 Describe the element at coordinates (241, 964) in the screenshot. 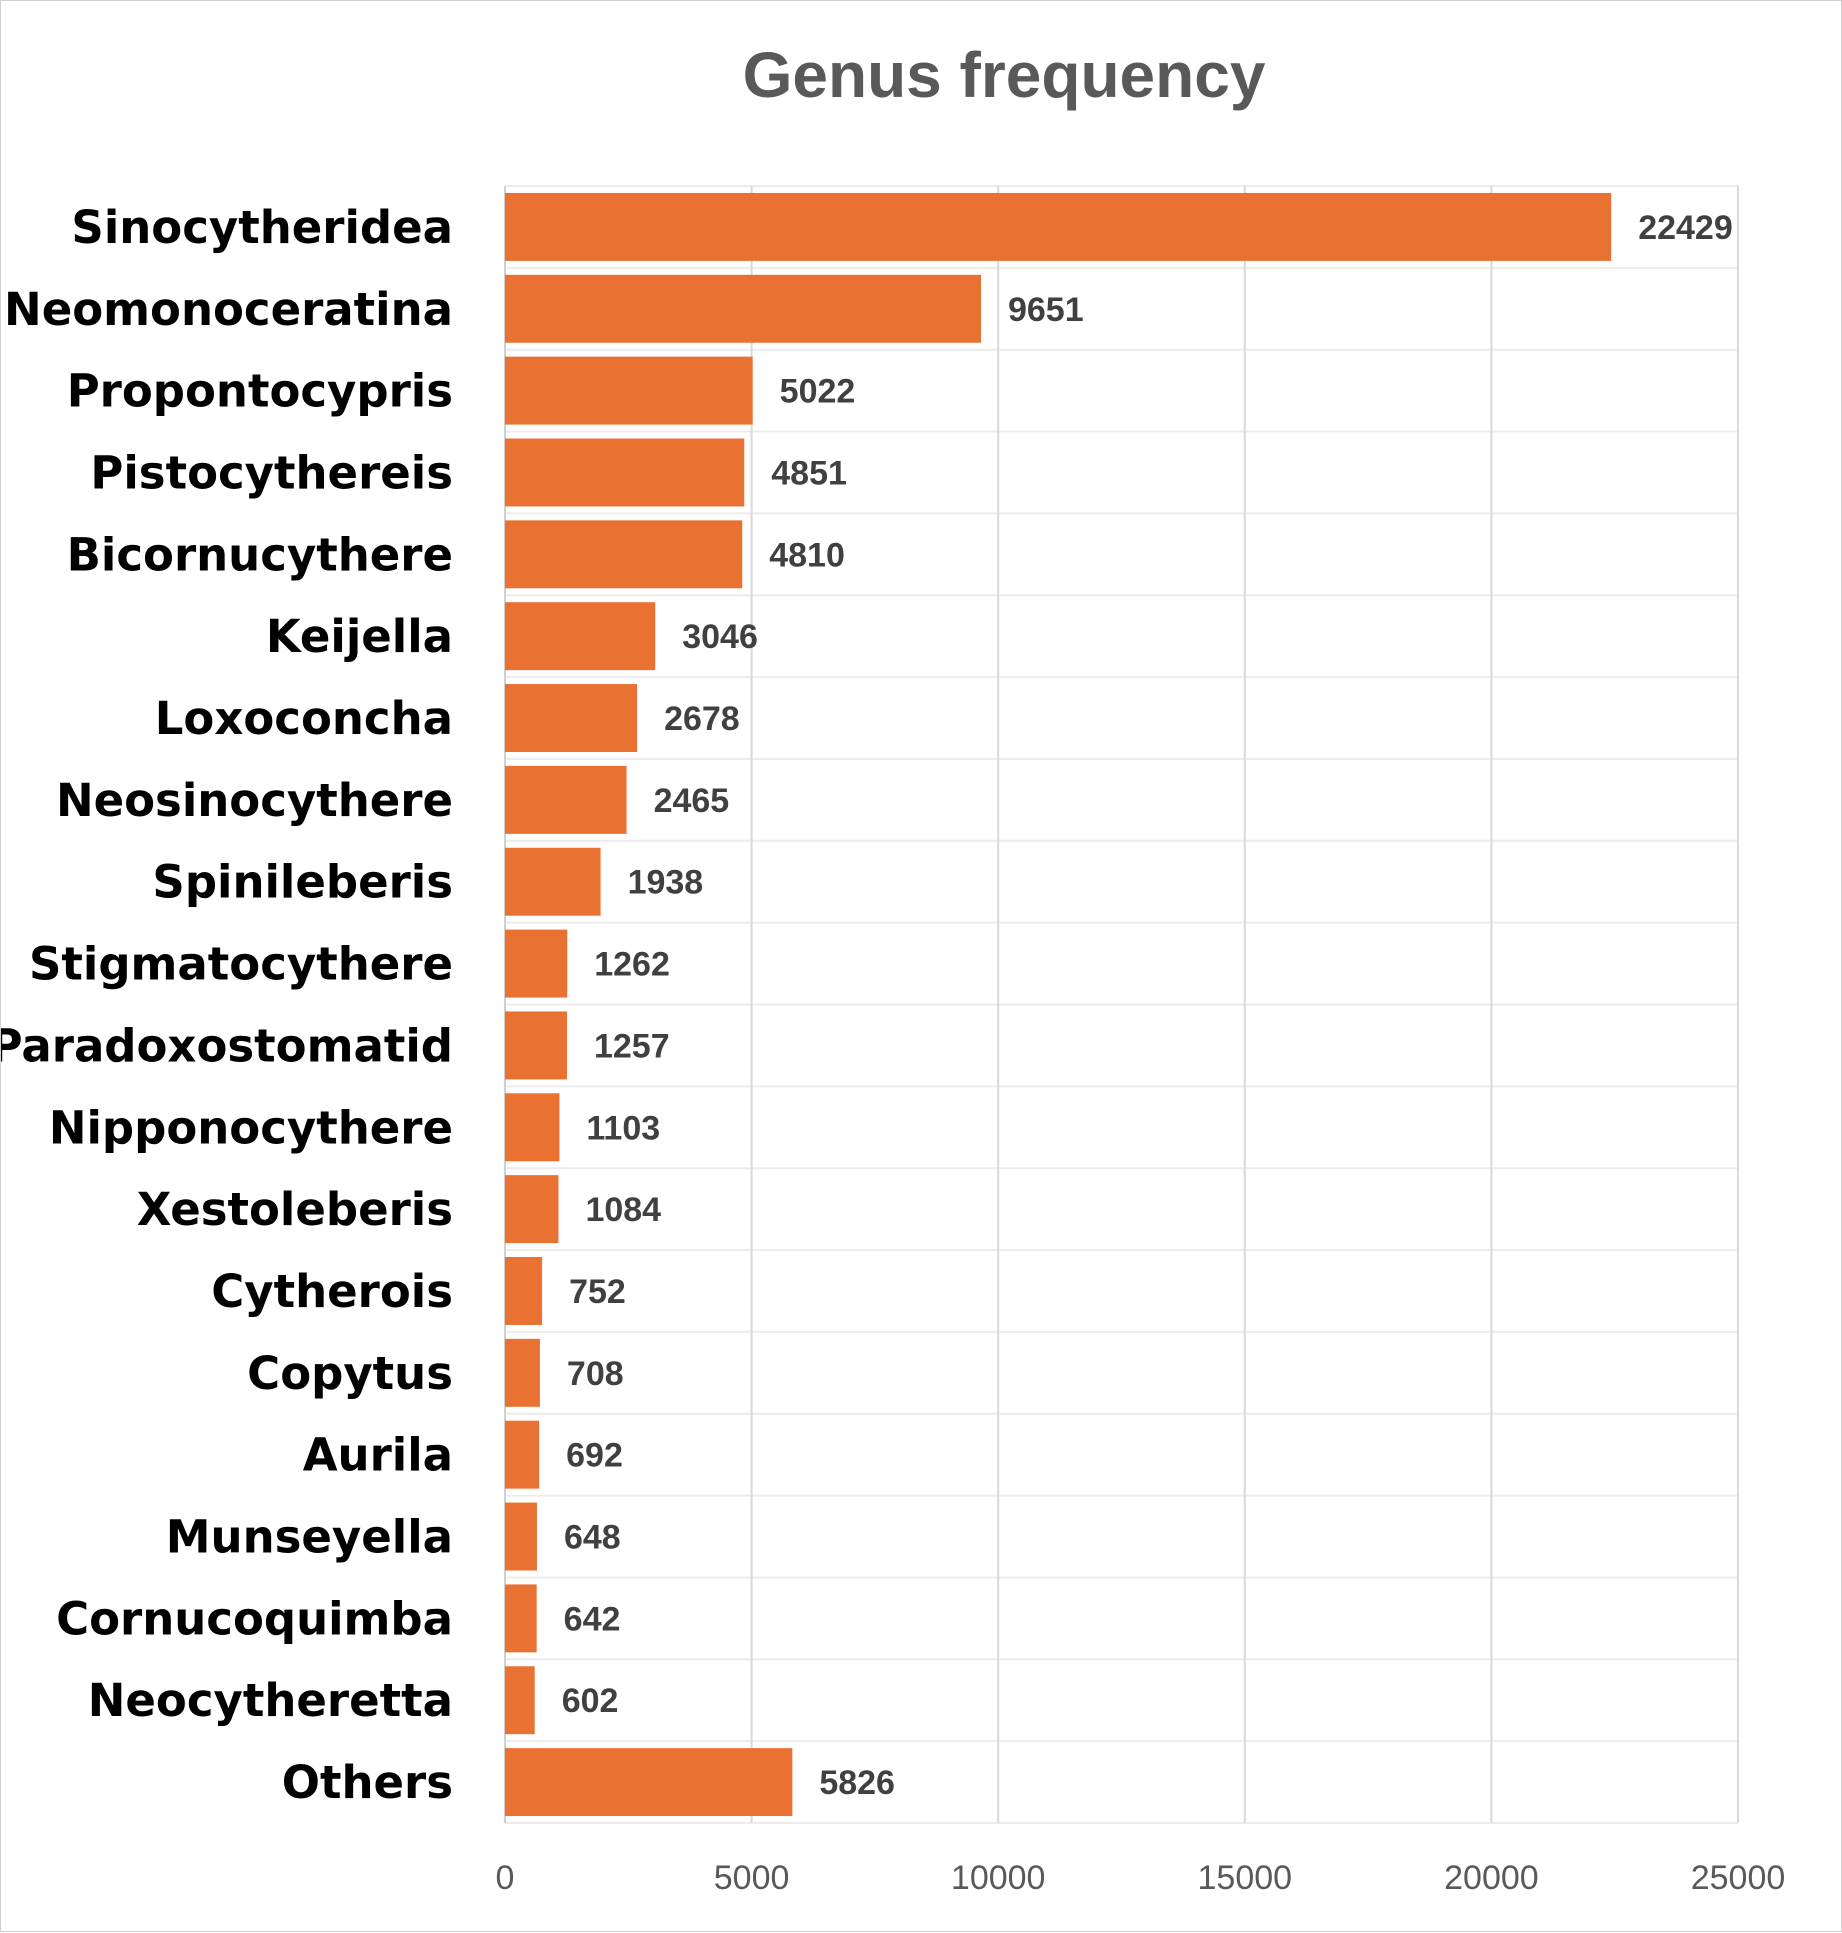

I see `category-label: Stigmatocythere` at that location.